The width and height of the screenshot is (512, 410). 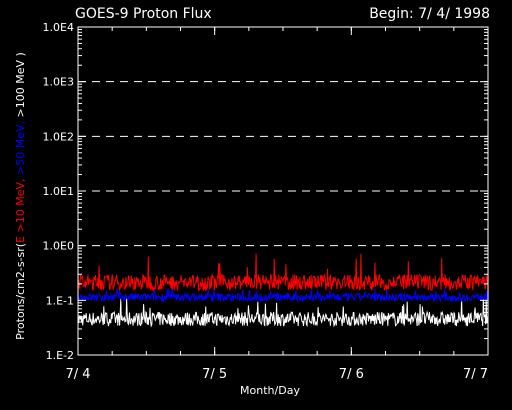 I want to click on x-tick-label: 7/ 6, so click(x=351, y=374).